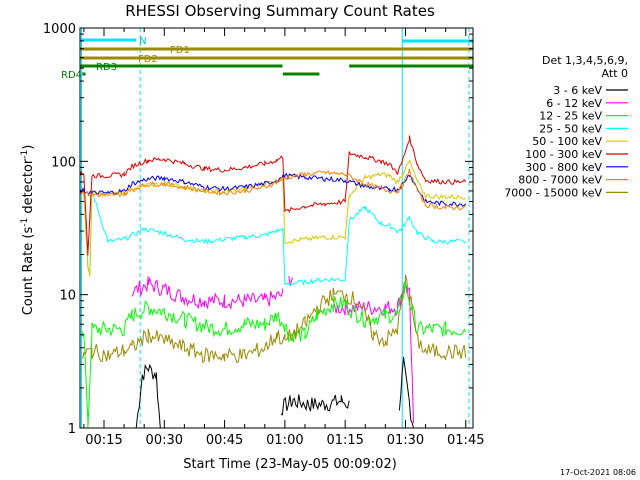  Describe the element at coordinates (567, 141) in the screenshot. I see `legend-label-4: 50 - 100 keV` at that location.